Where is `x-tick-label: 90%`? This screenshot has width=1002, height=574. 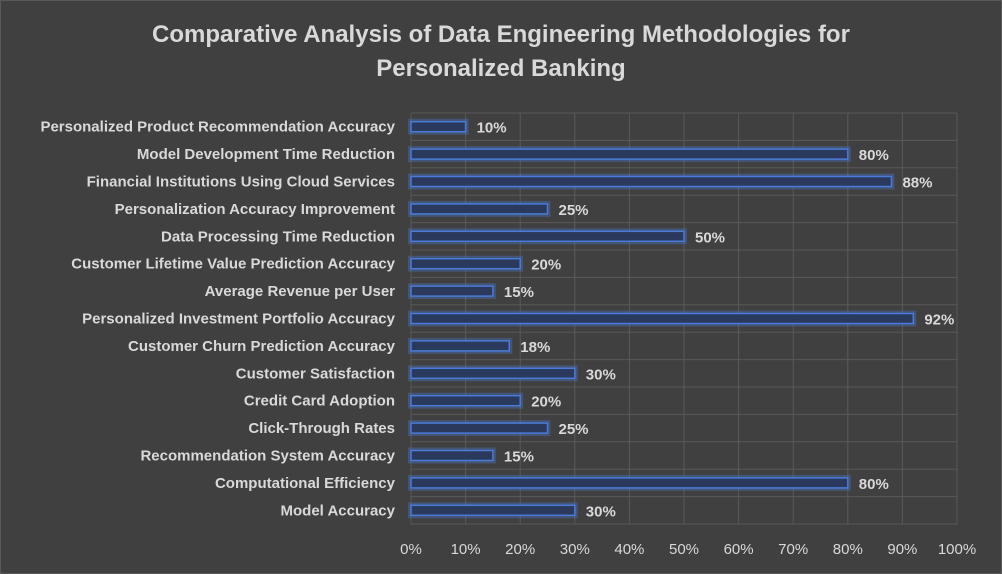 x-tick-label: 90% is located at coordinates (902, 549).